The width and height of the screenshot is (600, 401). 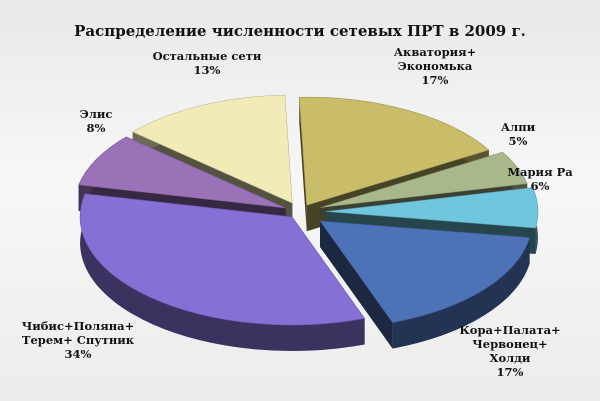 What do you see at coordinates (78, 326) in the screenshot?
I see `slice-name: Чибис+Поляна+` at bounding box center [78, 326].